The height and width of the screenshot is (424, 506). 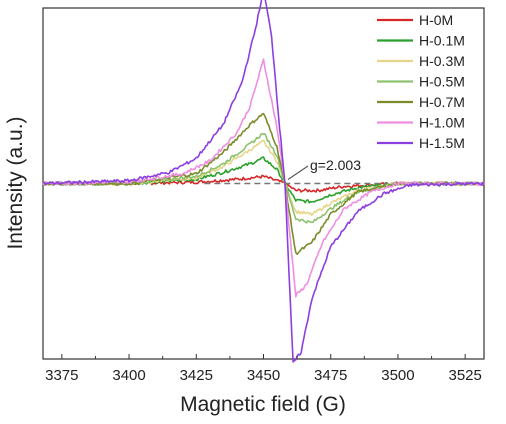 I want to click on annotation-pointer, so click(x=298, y=172).